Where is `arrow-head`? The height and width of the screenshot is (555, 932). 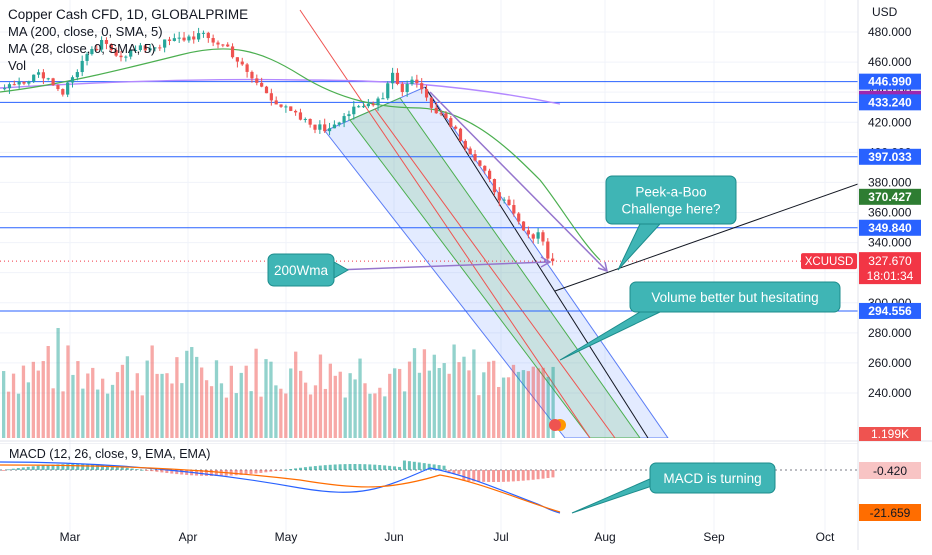
arrow-head is located at coordinates (603, 267).